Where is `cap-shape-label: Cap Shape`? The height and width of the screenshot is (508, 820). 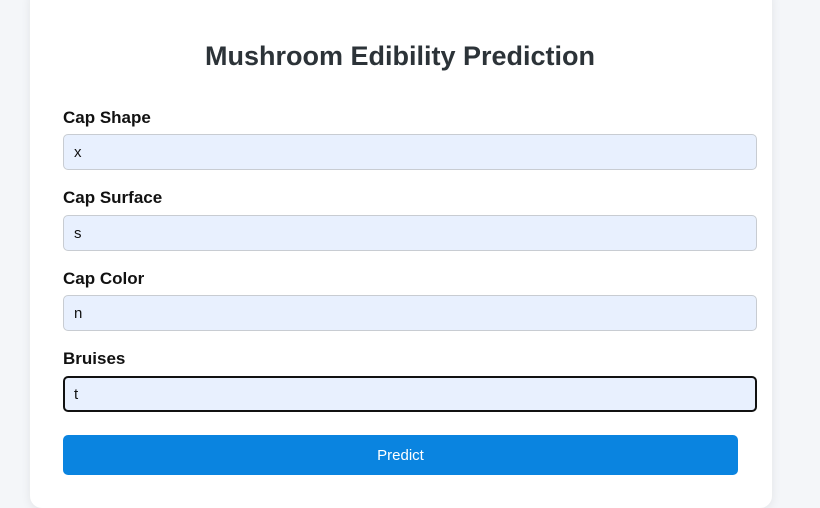
cap-shape-label: Cap Shape is located at coordinates (107, 117).